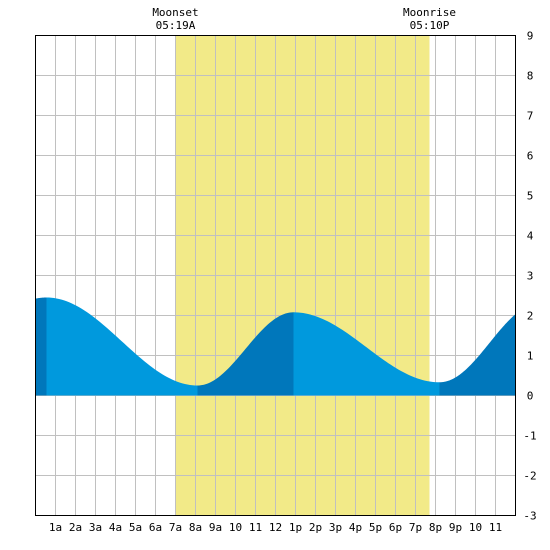  What do you see at coordinates (55, 527) in the screenshot?
I see `x-tick-label: 1a` at bounding box center [55, 527].